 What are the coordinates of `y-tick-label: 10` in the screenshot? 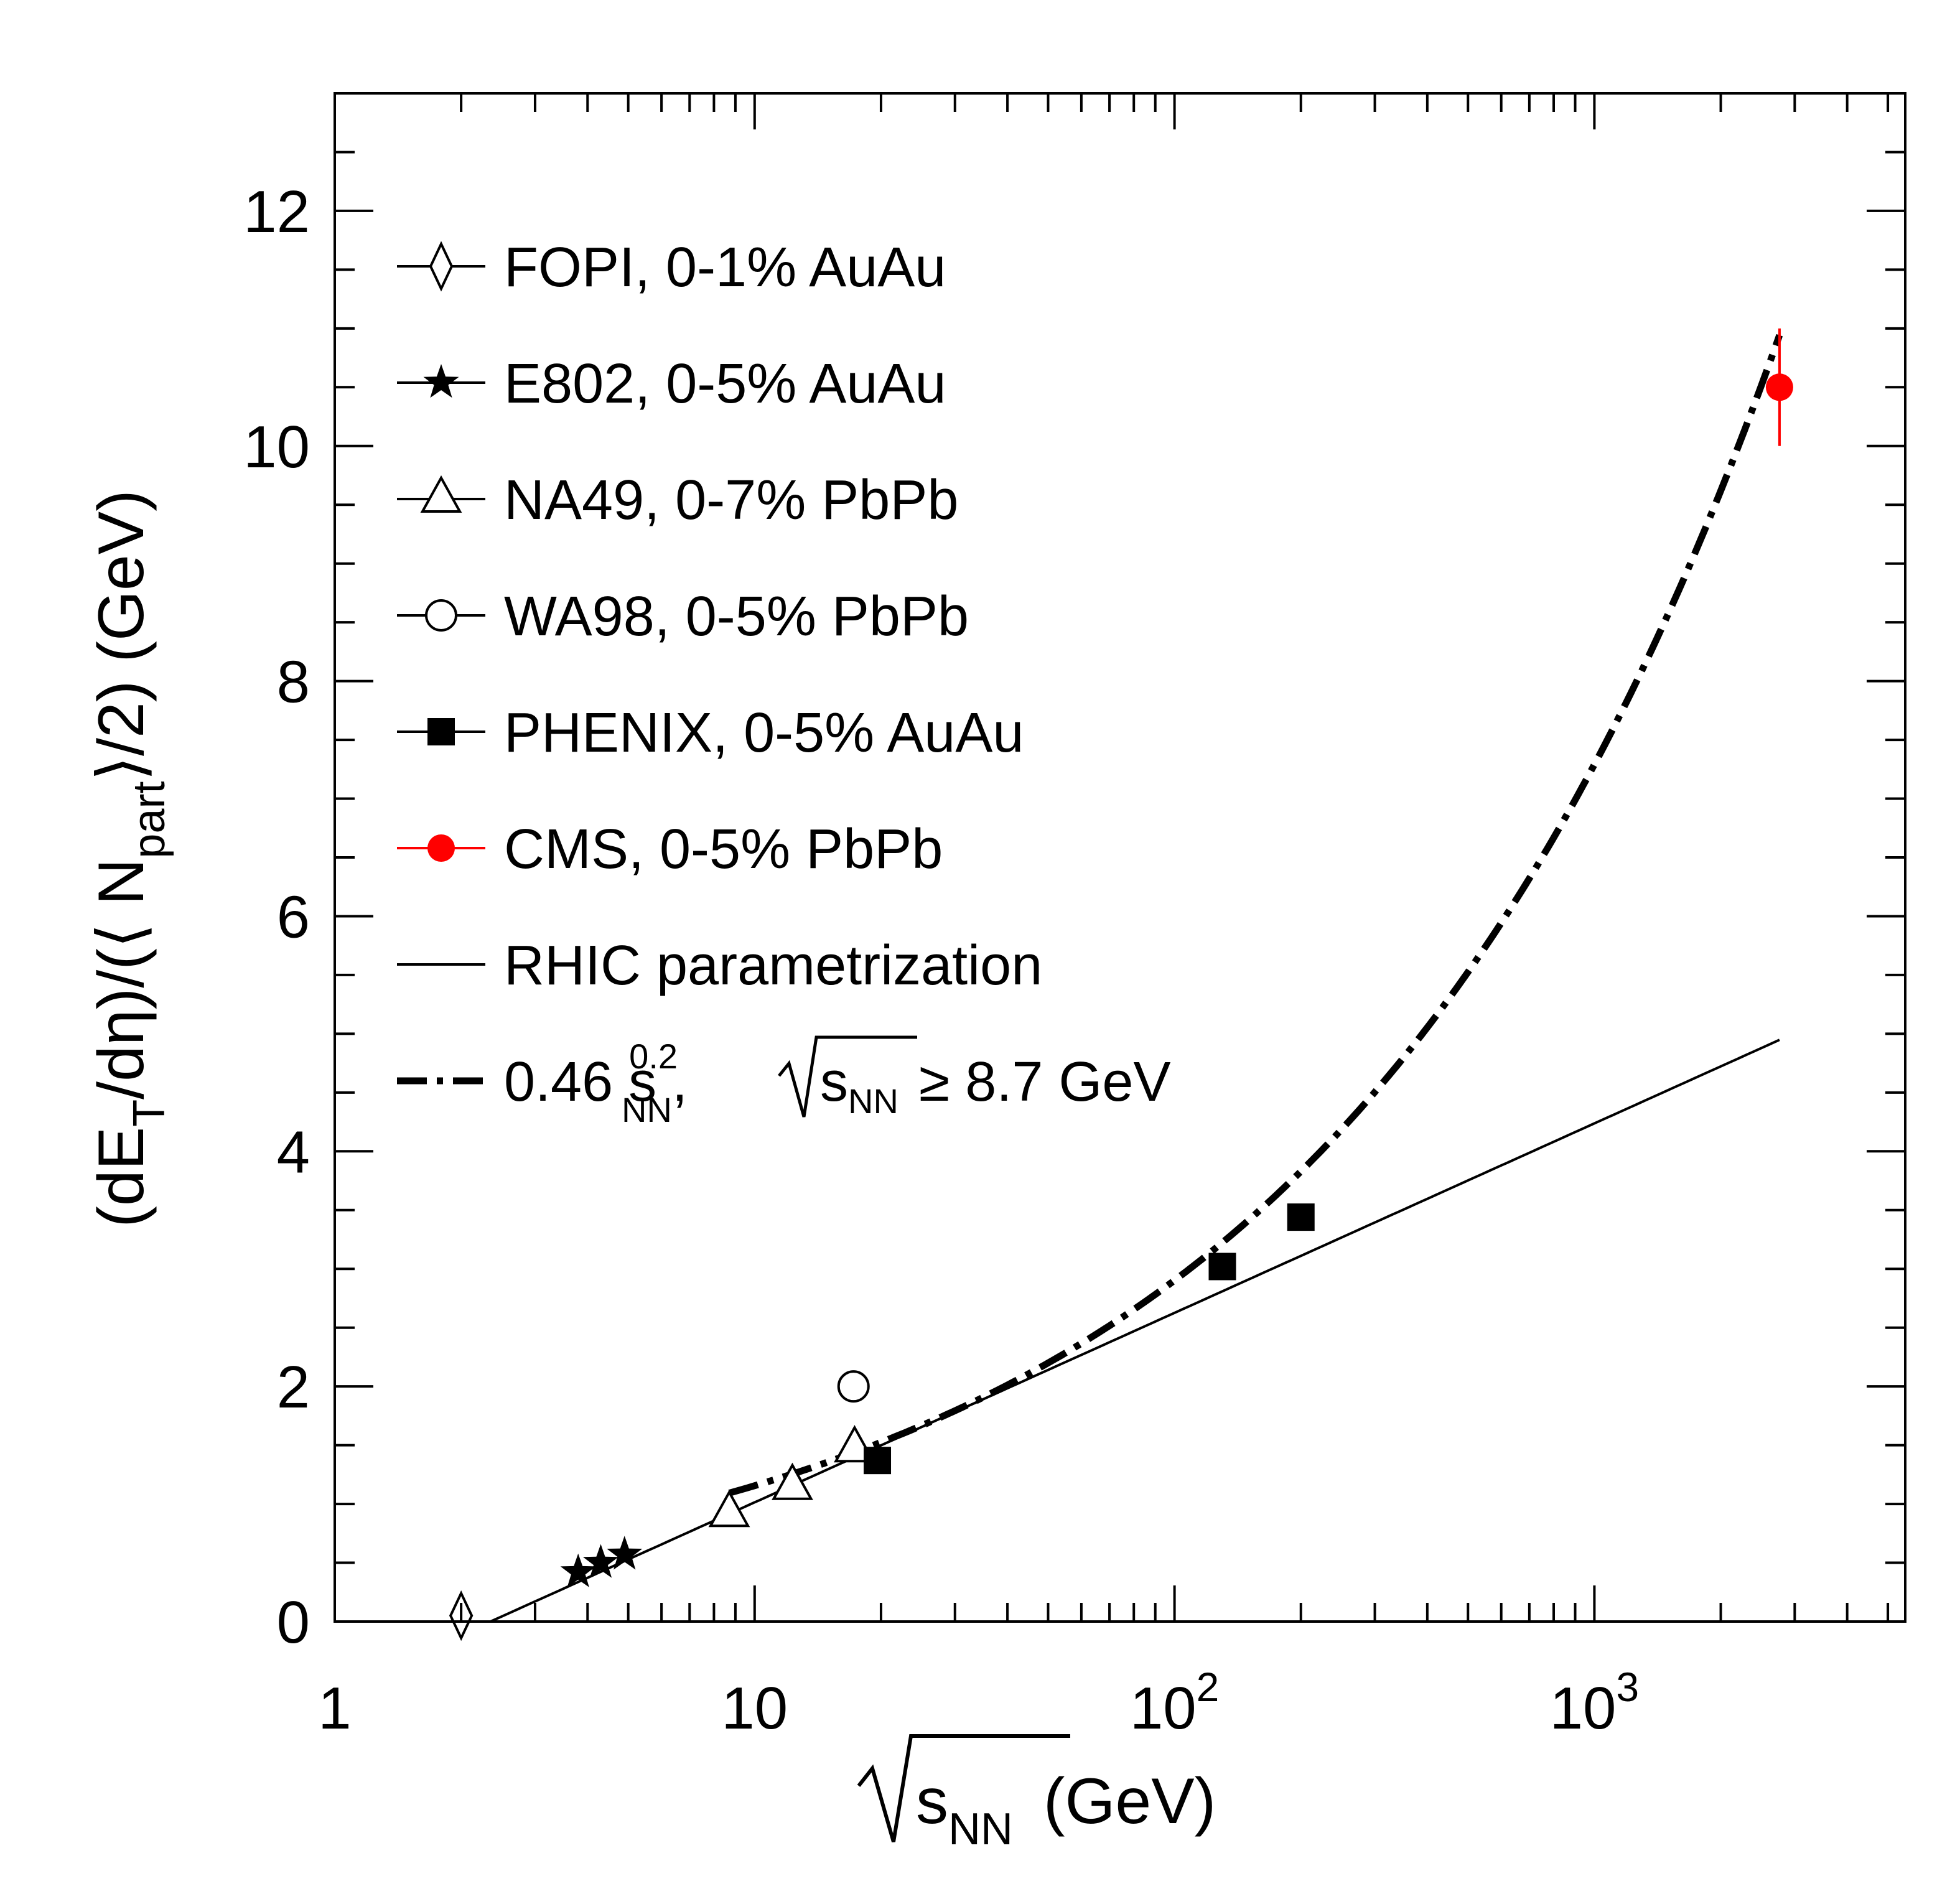 It's located at (276, 447).